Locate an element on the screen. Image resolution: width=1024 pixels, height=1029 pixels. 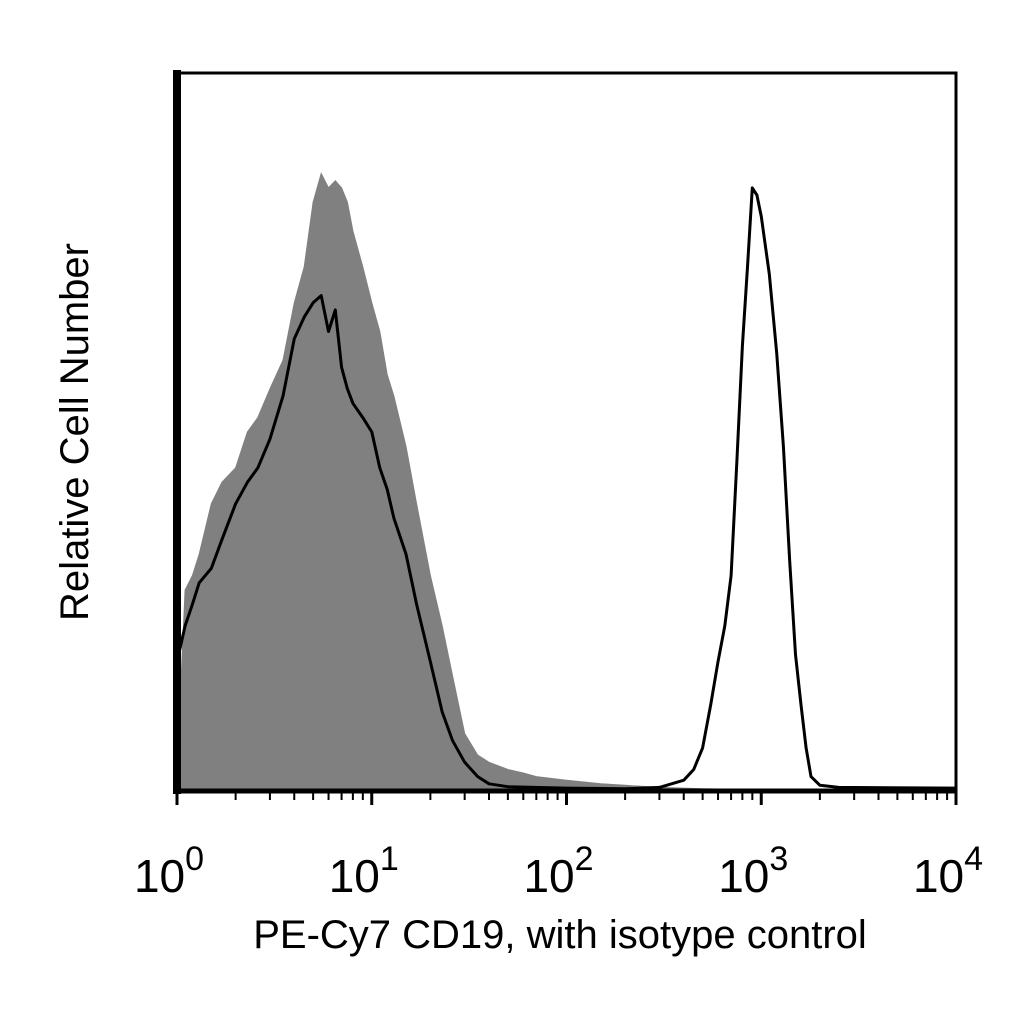
x-tick-label-0: 10⁰ is located at coordinates (169, 871).